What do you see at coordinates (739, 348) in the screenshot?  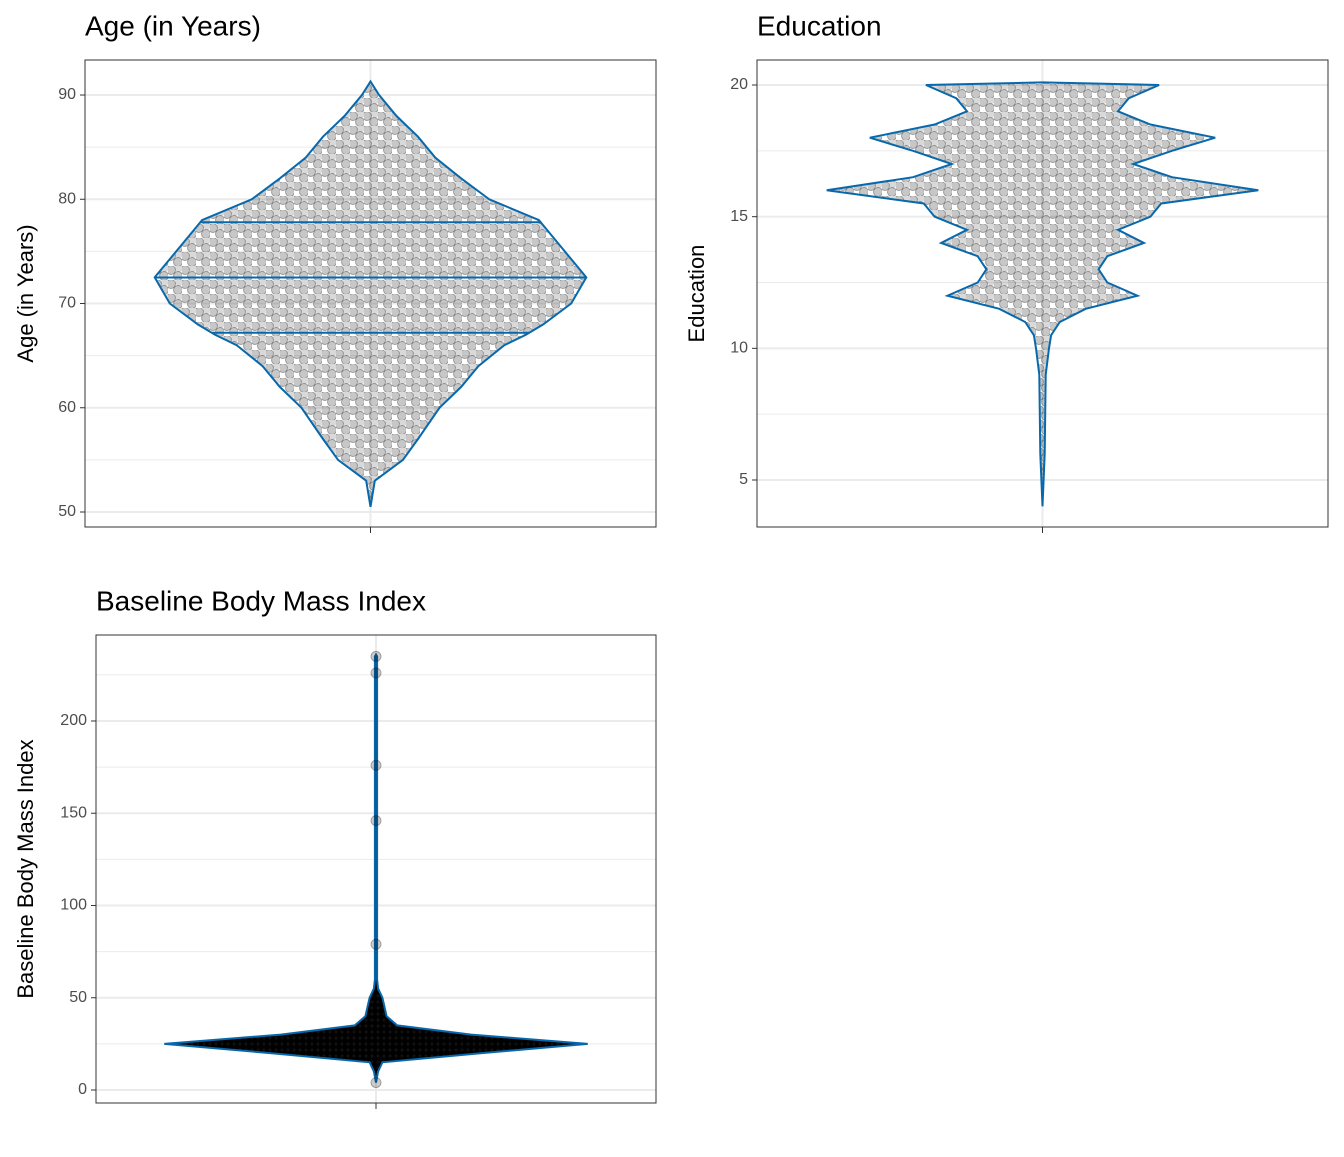 I see `y-tick-label: 10` at bounding box center [739, 348].